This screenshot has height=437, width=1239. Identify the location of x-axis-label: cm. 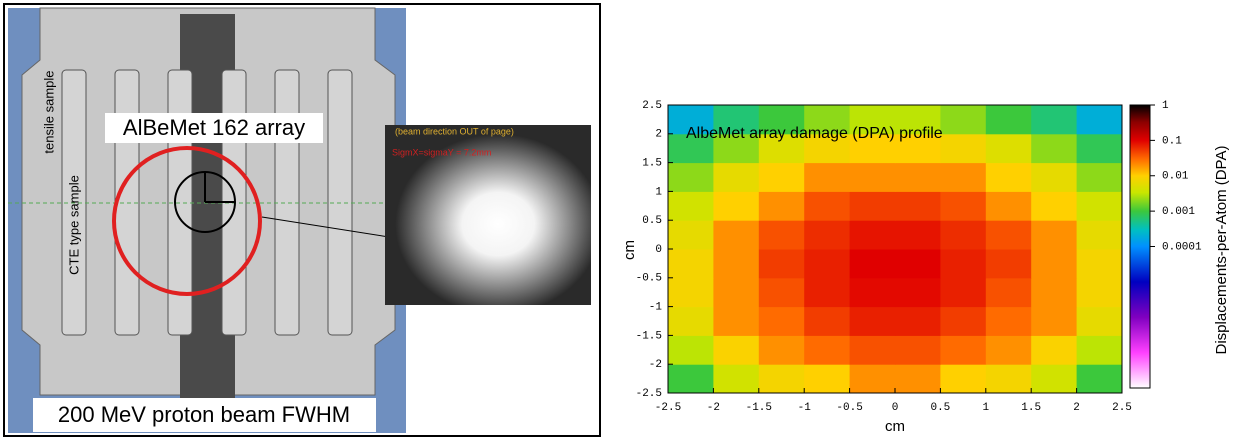
(895, 426).